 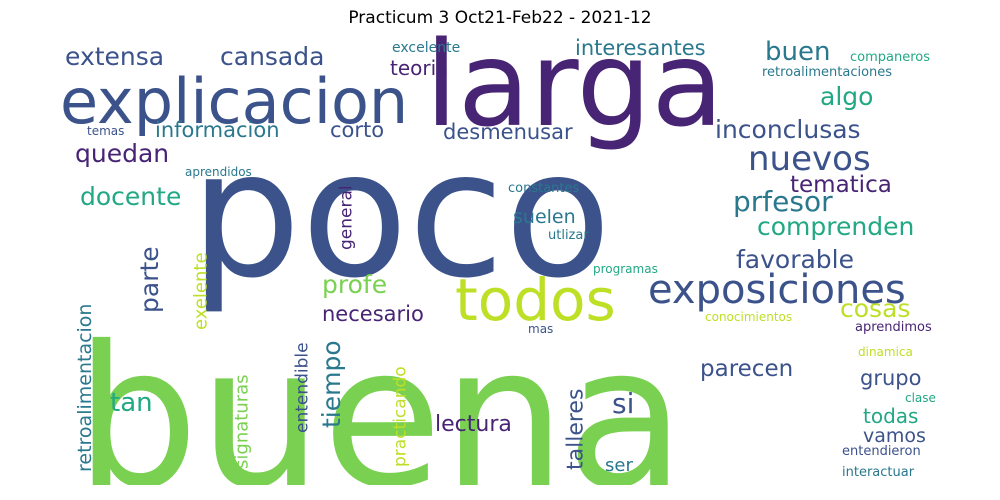 I want to click on word-talleres: talleres, so click(x=576, y=429).